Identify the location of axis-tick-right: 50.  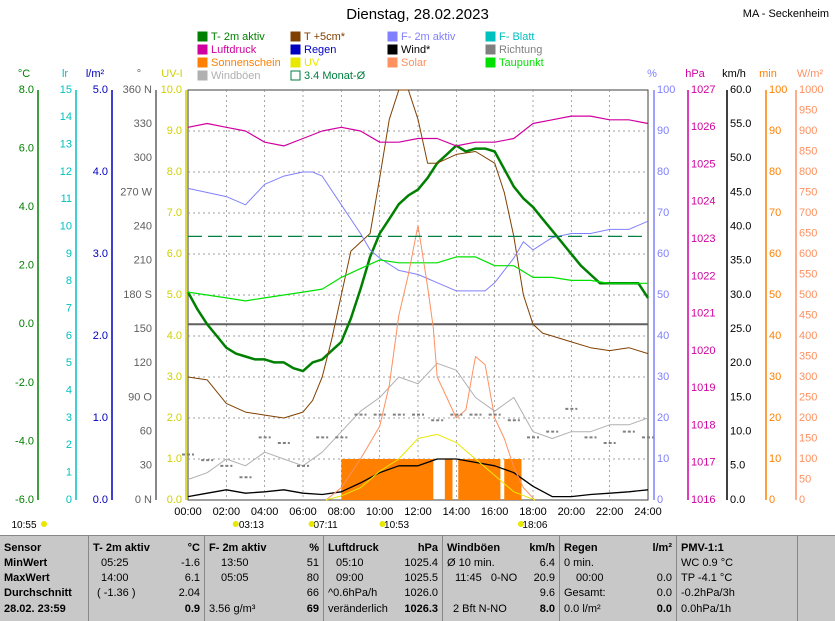
(805, 479).